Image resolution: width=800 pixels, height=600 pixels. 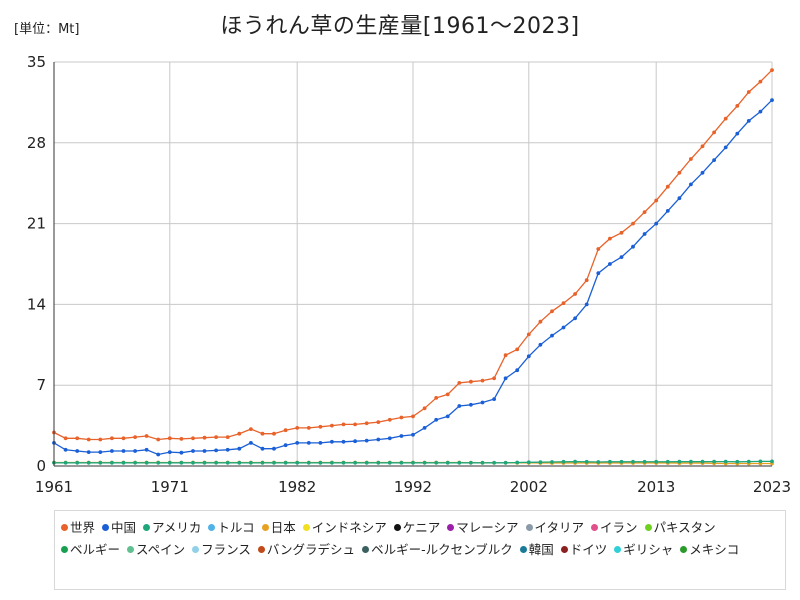 What do you see at coordinates (172, 528) in the screenshot?
I see `legend-item: アメリカ` at bounding box center [172, 528].